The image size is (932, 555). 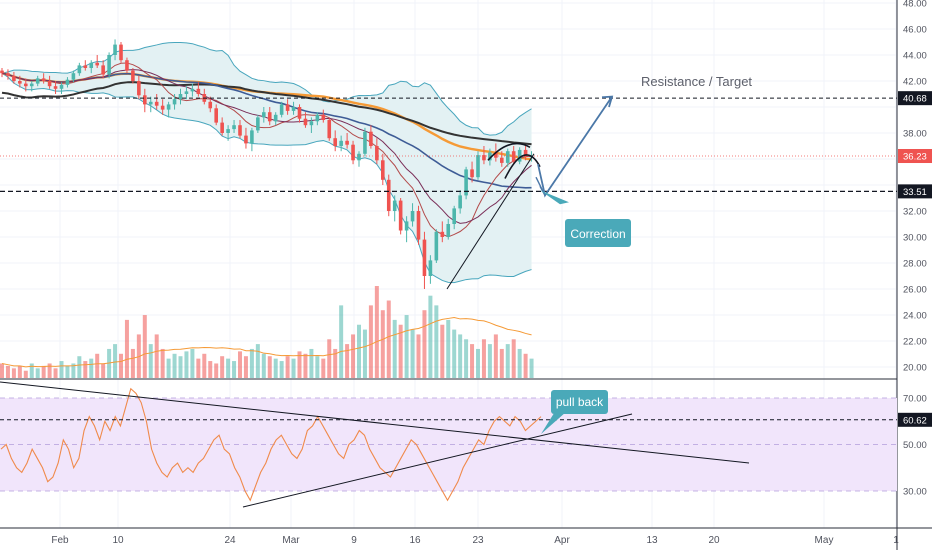 I want to click on y-tick-label: 32.00, so click(x=915, y=212).